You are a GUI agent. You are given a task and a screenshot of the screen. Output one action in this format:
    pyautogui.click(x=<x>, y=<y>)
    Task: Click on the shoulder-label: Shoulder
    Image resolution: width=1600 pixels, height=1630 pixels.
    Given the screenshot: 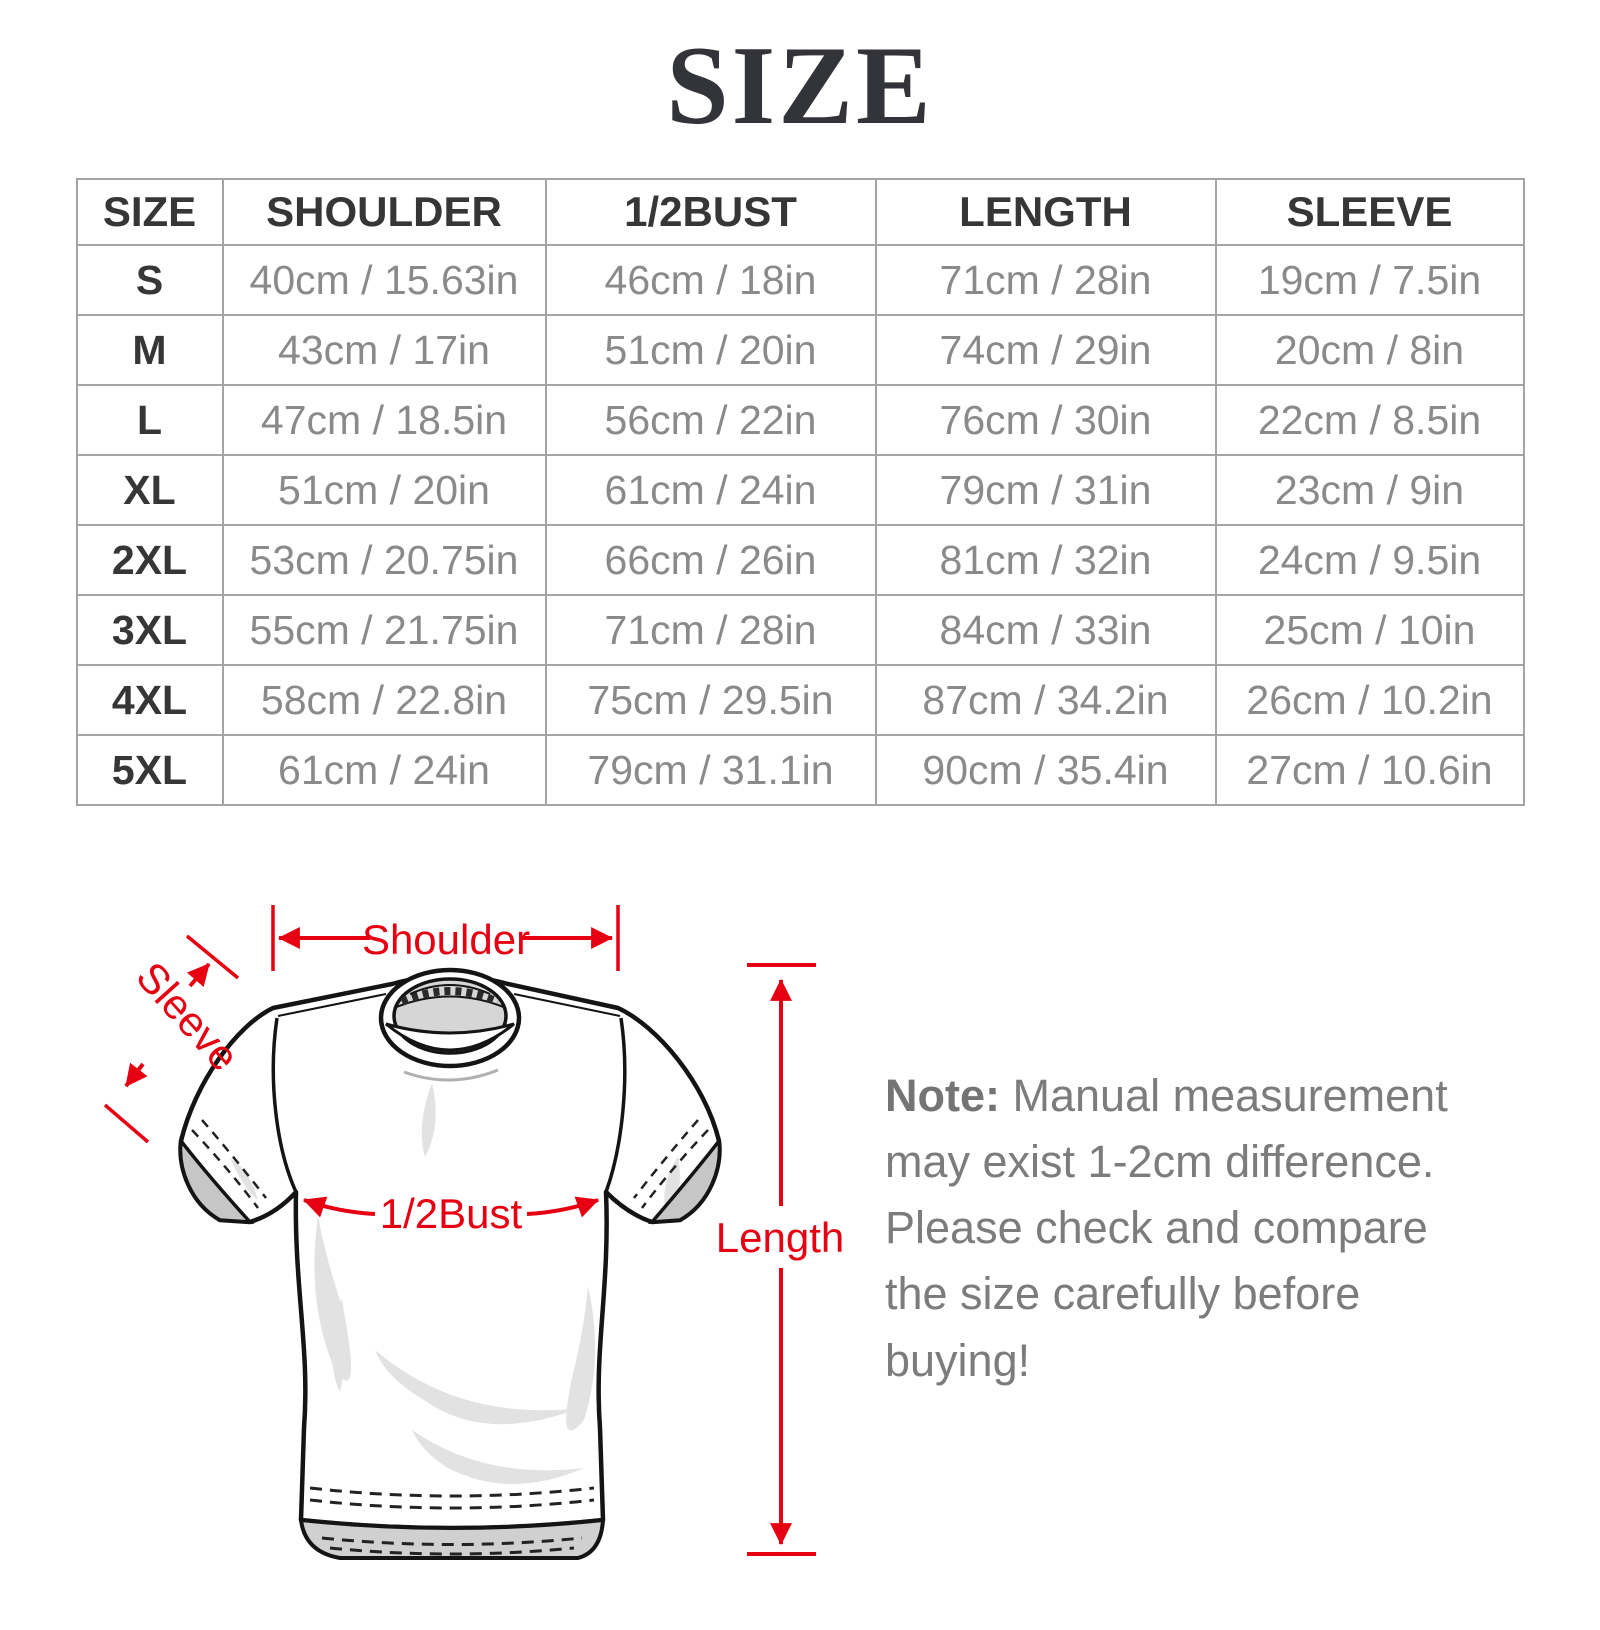 What is the action you would take?
    pyautogui.click(x=446, y=939)
    